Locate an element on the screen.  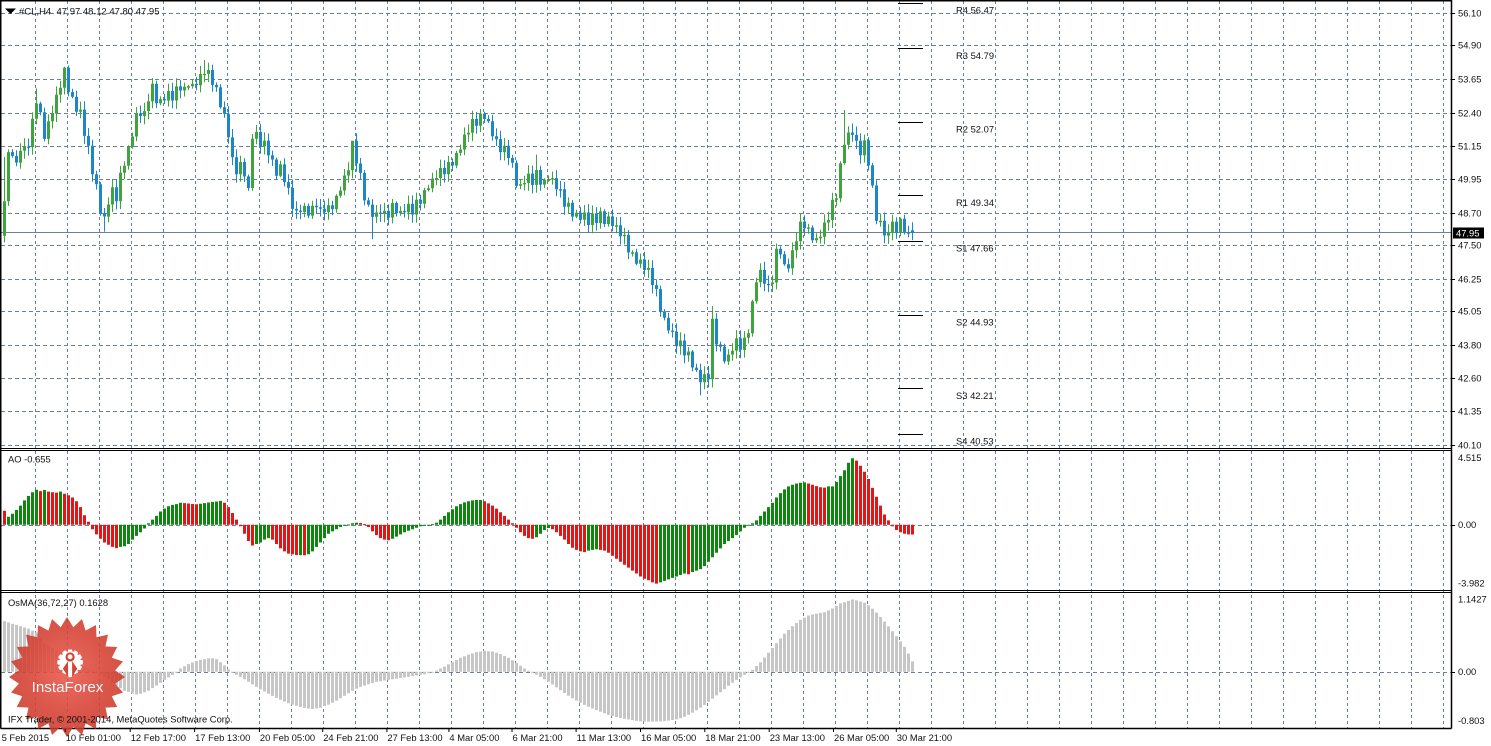
svg-text: 27 Feb 13:00 is located at coordinates (414, 737).